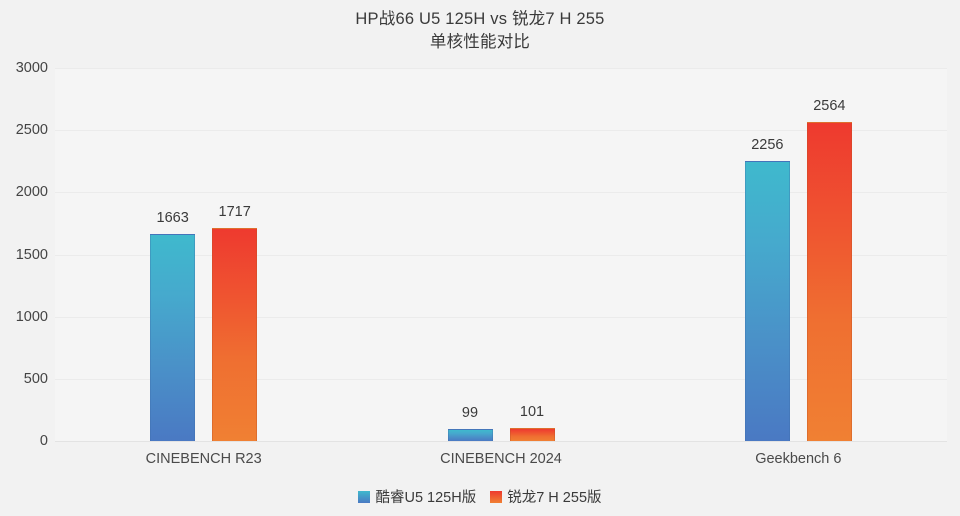 The width and height of the screenshot is (960, 516). Describe the element at coordinates (426, 498) in the screenshot. I see `legend-label: 酷睿U5 125H版` at that location.